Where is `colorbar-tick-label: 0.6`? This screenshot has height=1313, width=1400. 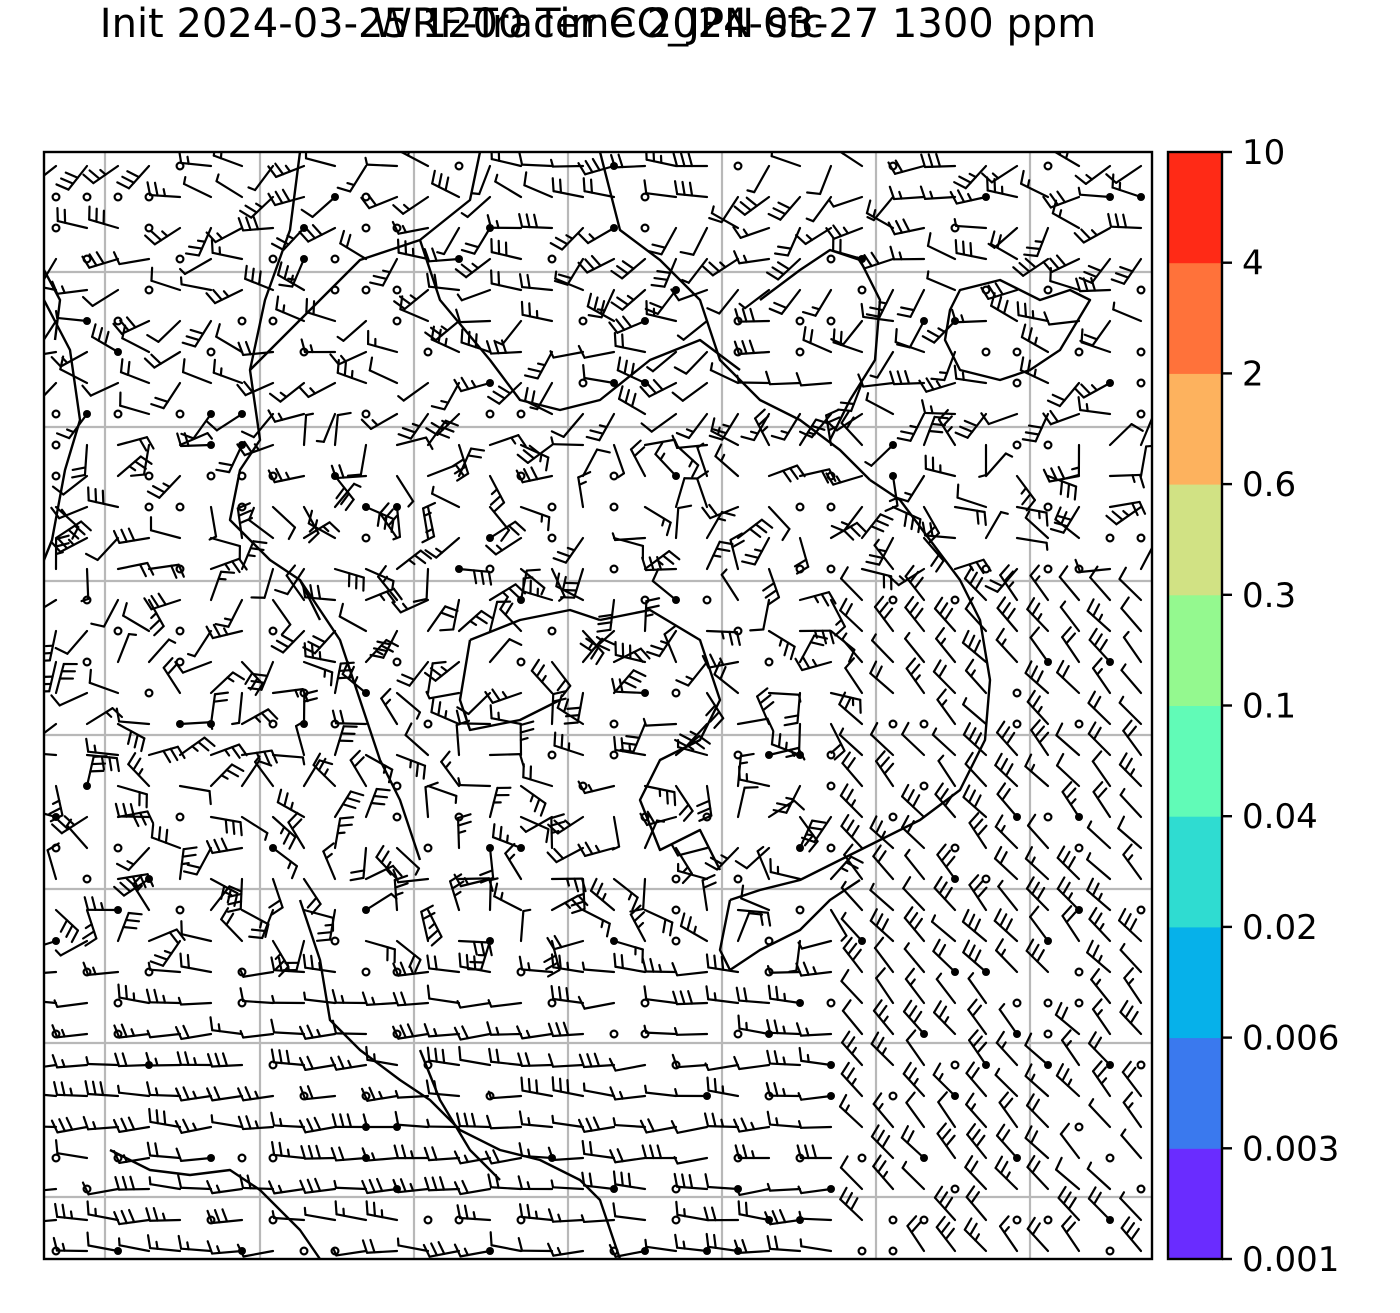 colorbar-tick-label: 0.6 is located at coordinates (1269, 485).